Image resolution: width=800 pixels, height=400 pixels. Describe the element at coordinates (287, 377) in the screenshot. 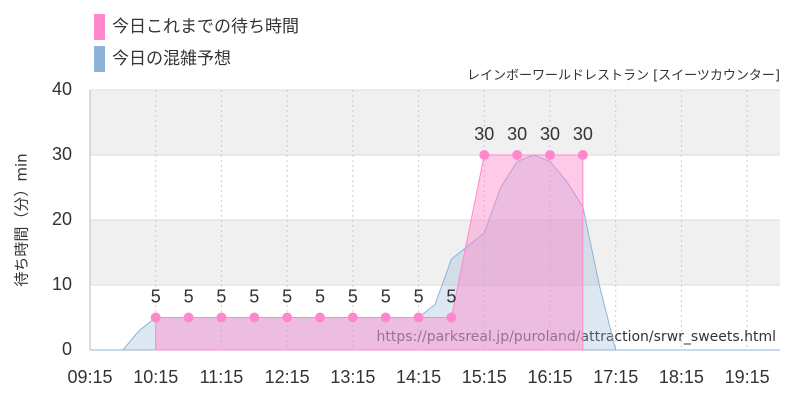

I see `x-tick-label: 12:15` at that location.